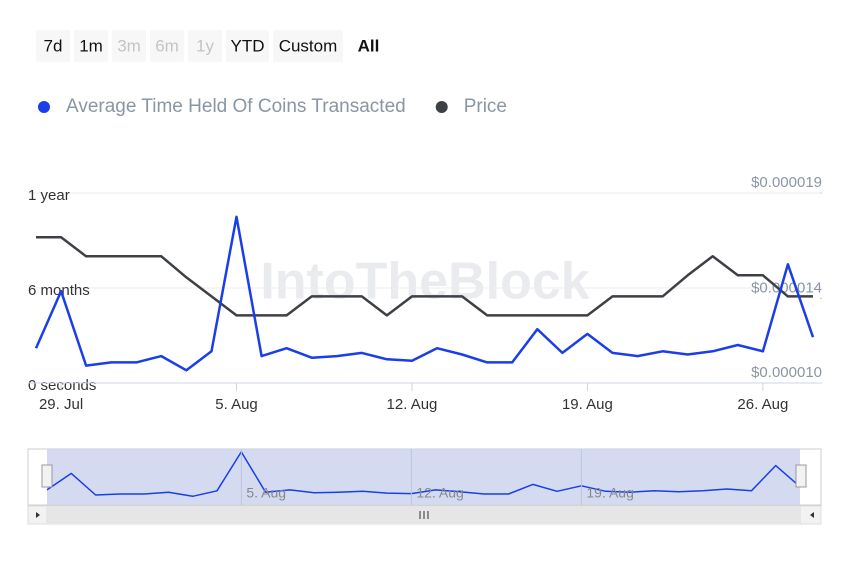  What do you see at coordinates (62, 385) in the screenshot?
I see `y-tick-label: 0 seconds` at bounding box center [62, 385].